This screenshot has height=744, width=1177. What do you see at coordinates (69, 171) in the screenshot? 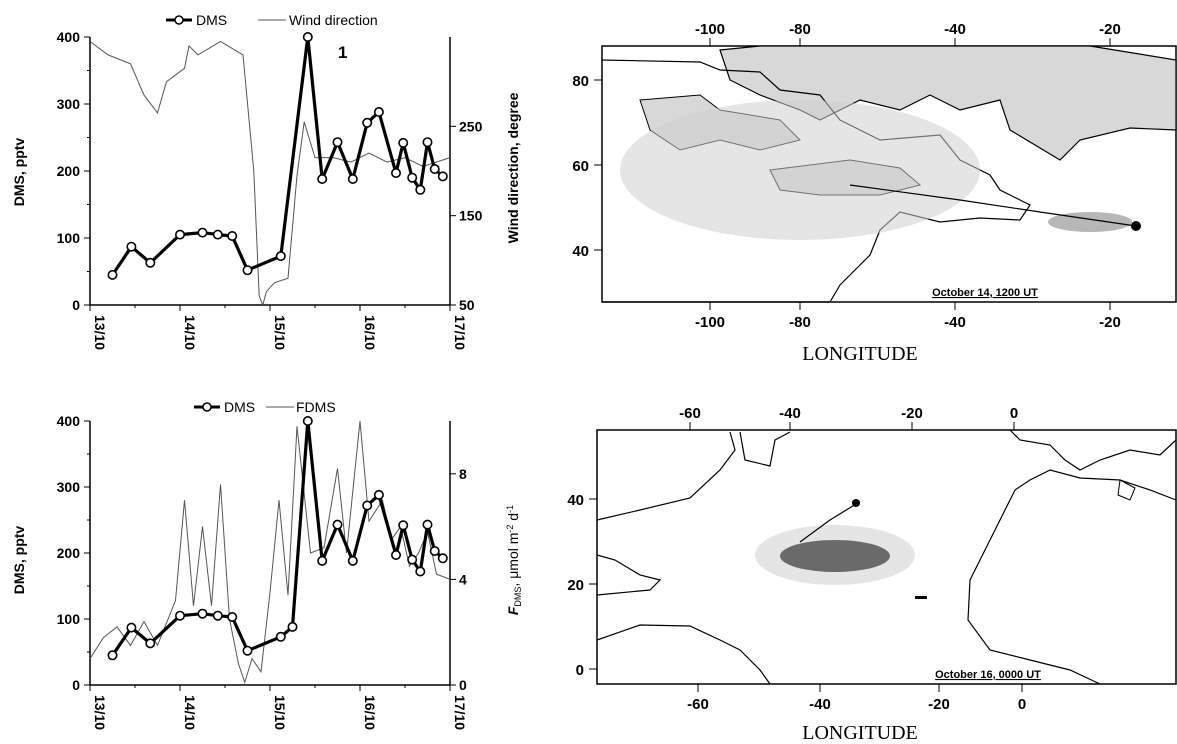
I see `y-tick-label-left: 200` at bounding box center [69, 171].